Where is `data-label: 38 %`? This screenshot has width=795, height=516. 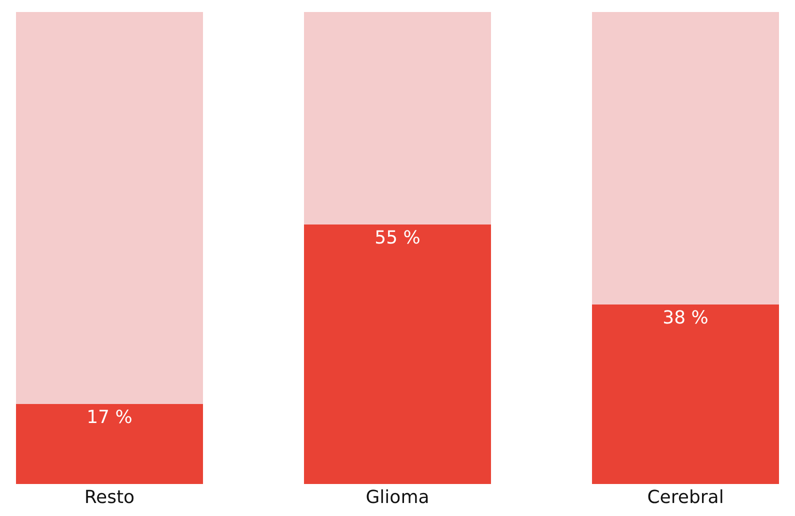
data-label: 38 % is located at coordinates (685, 318).